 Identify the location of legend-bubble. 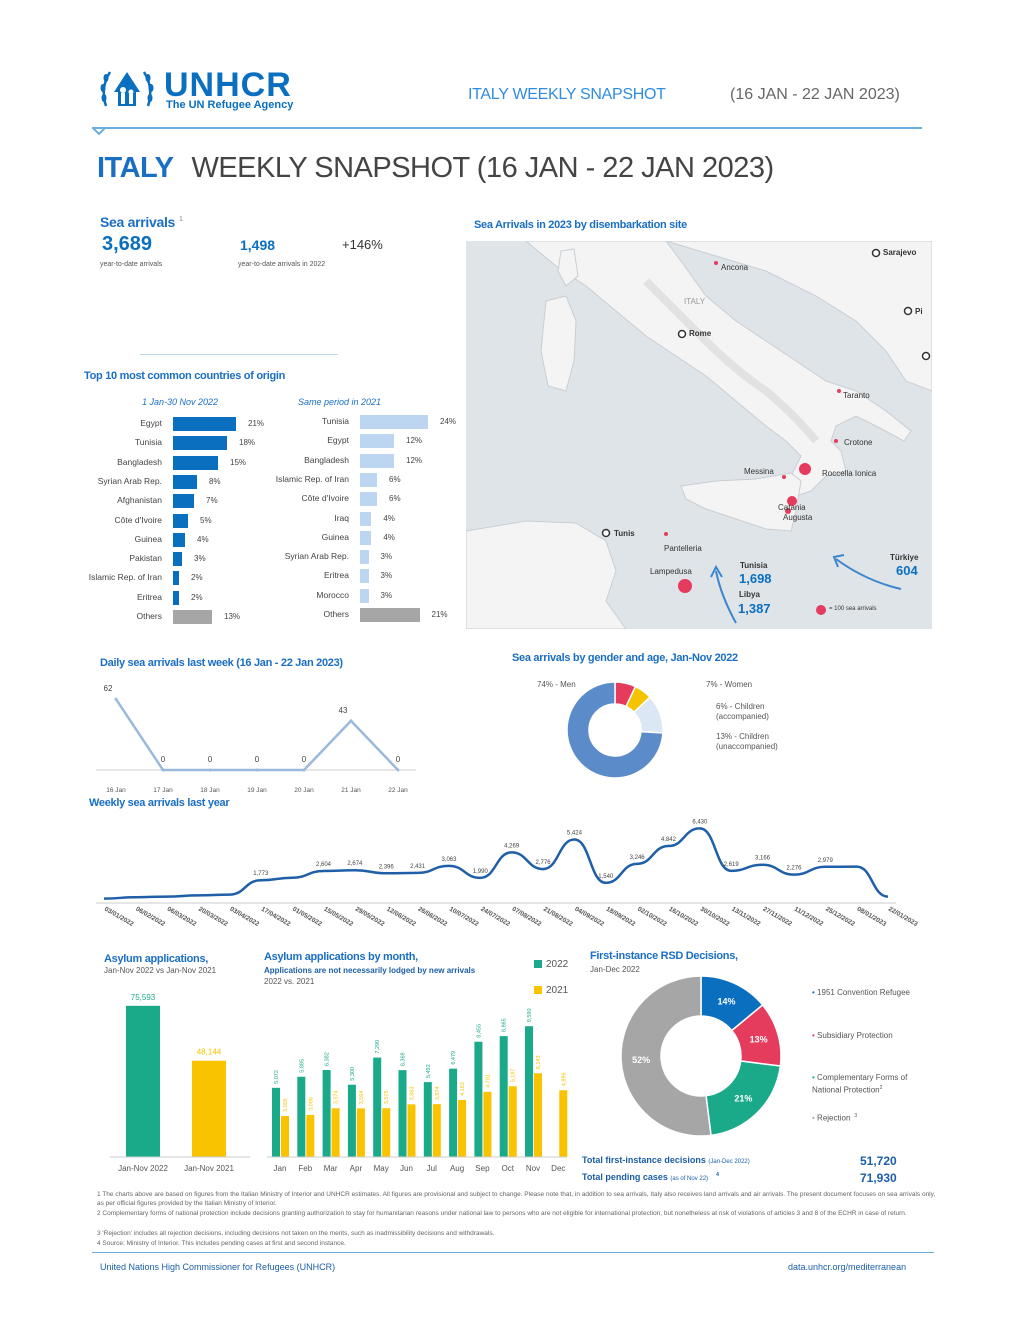
(821, 610).